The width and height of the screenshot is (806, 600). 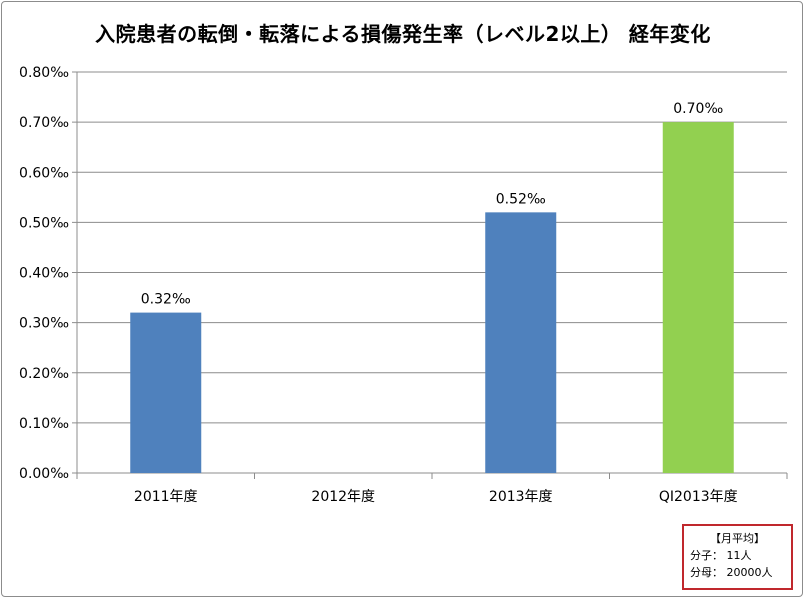 I want to click on x-tick-label: 2011年度, so click(x=166, y=497).